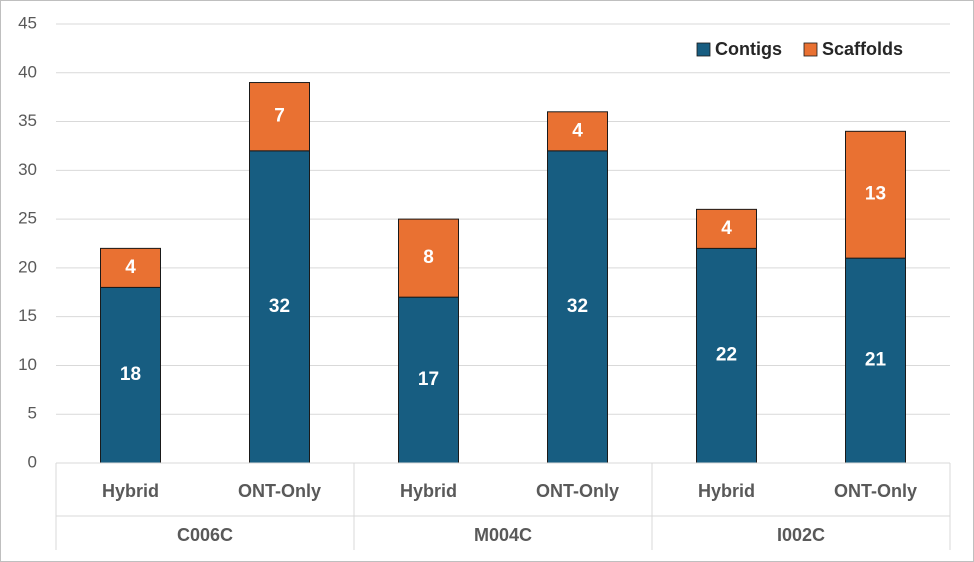 The image size is (974, 562). I want to click on group-label: M004C, so click(503, 535).